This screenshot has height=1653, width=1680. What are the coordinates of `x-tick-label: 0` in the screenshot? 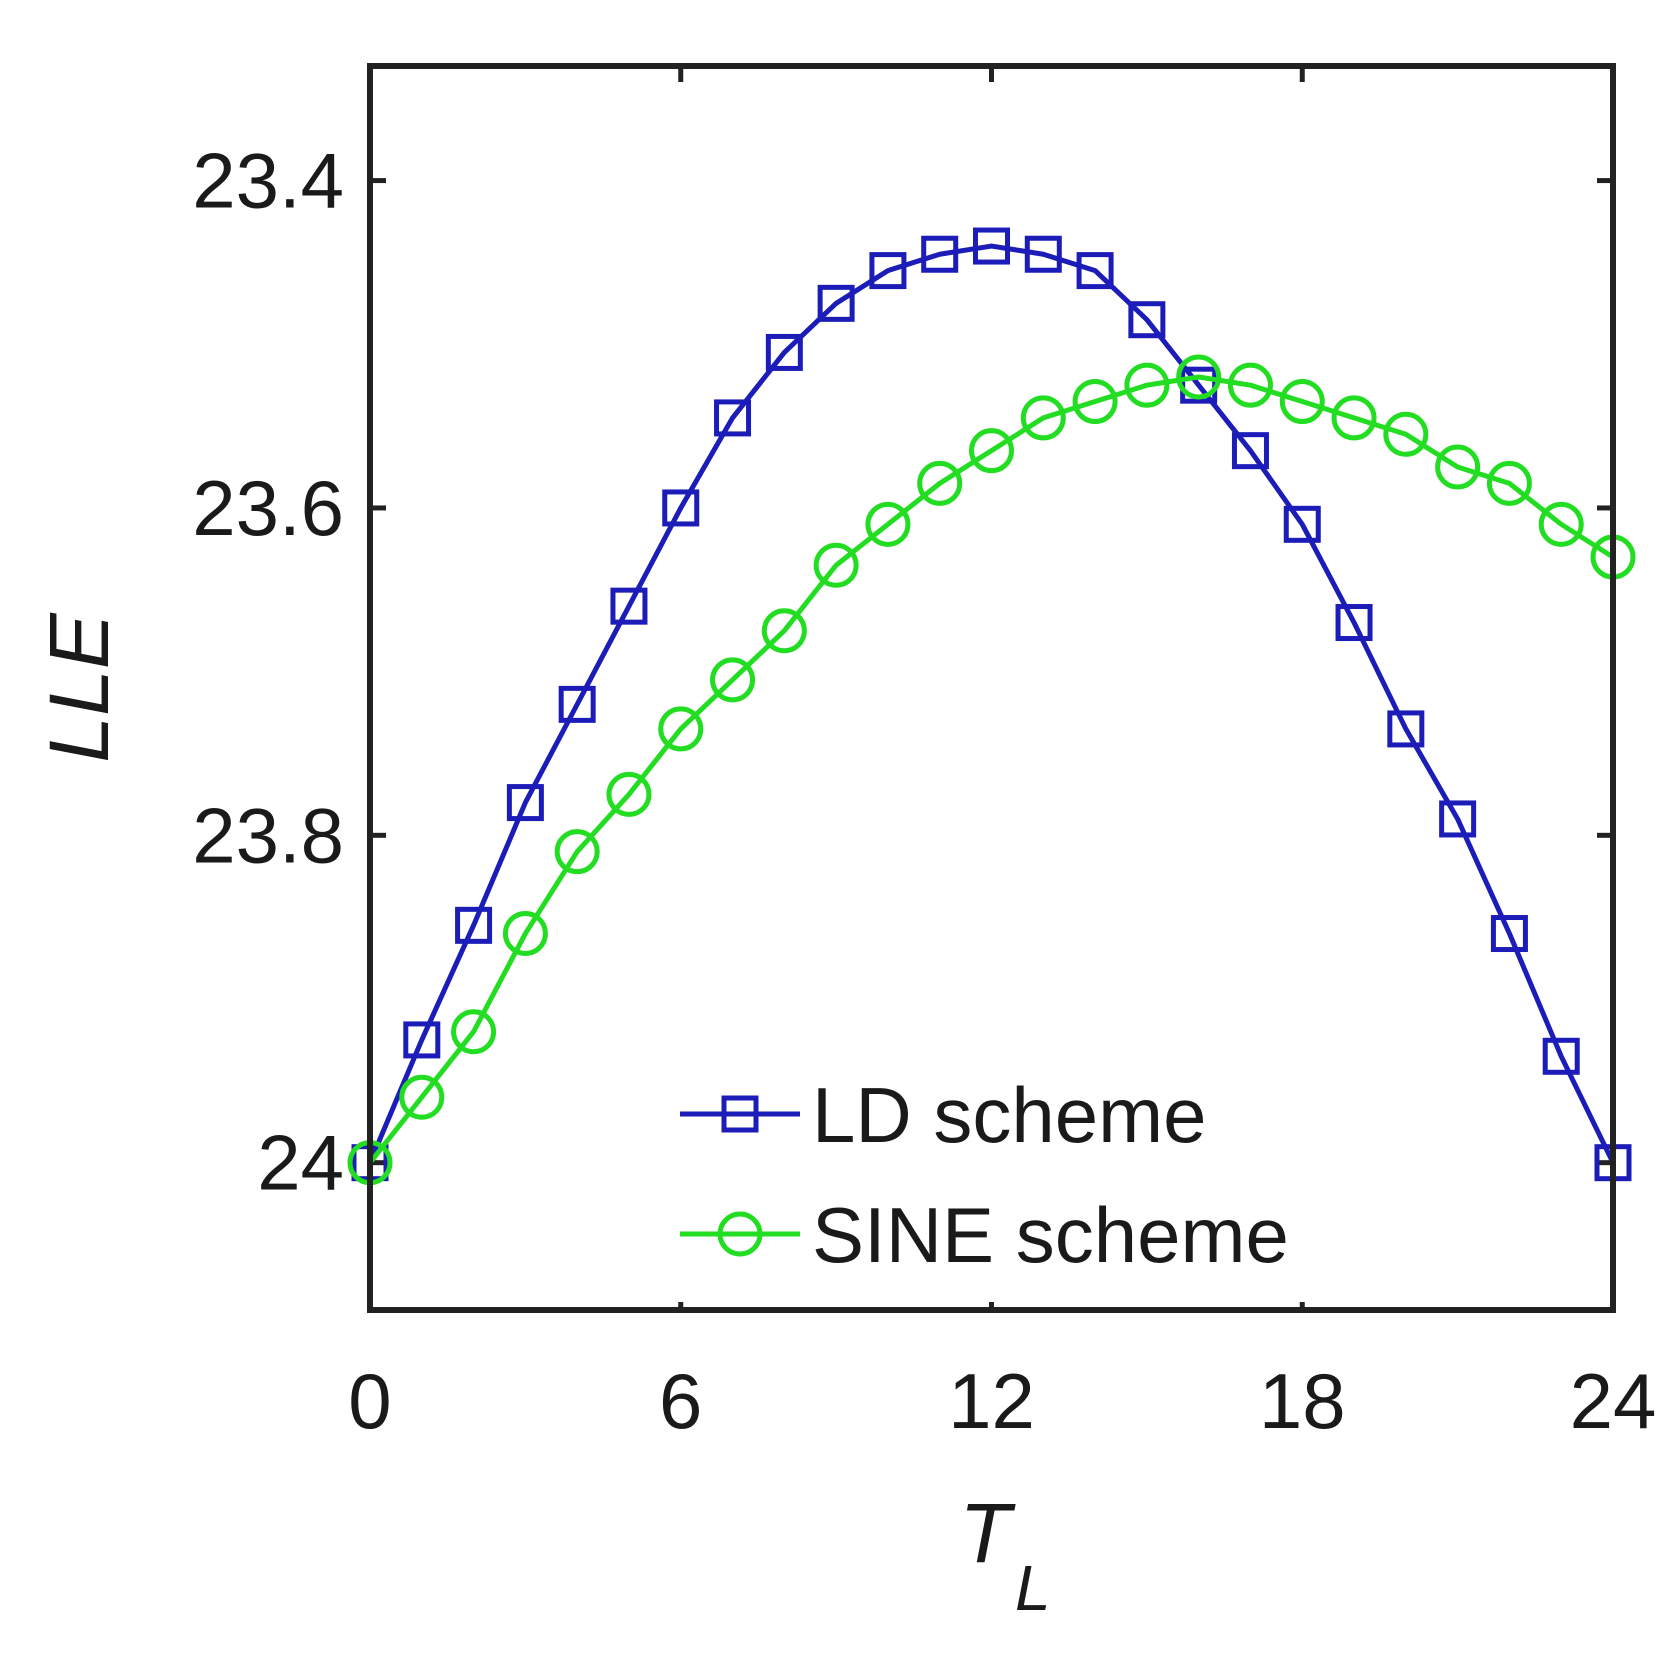 It's located at (369, 1401).